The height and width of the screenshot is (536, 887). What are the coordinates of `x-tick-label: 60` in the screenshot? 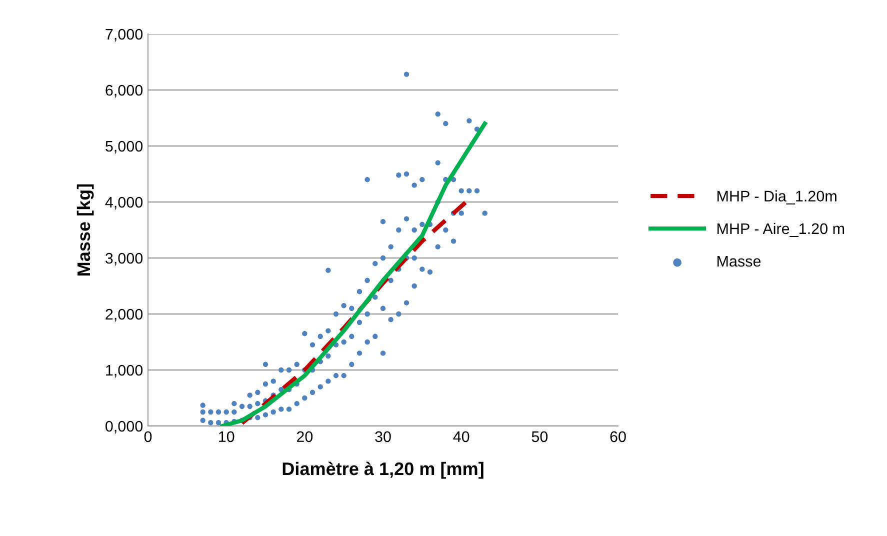 It's located at (618, 436).